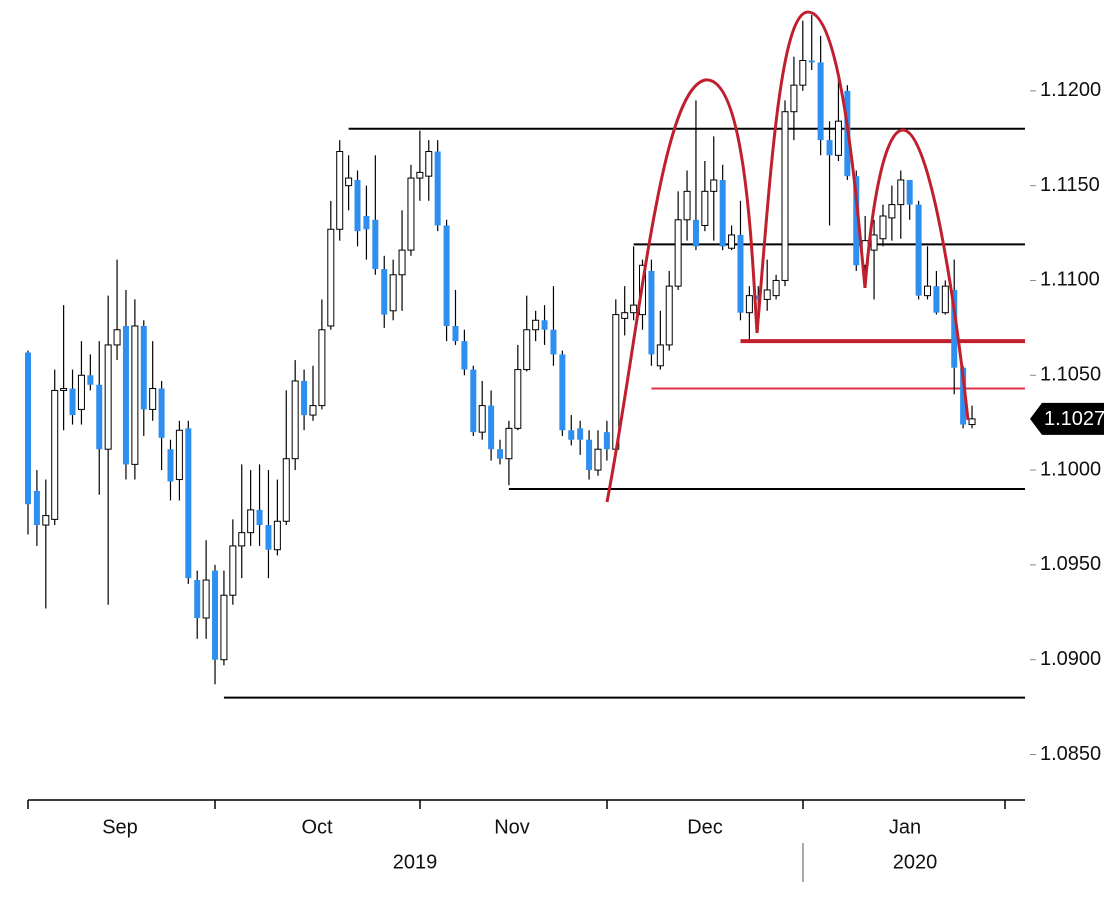 This screenshot has height=910, width=1117. Describe the element at coordinates (811, 172) in the screenshot. I see `head-arc` at that location.